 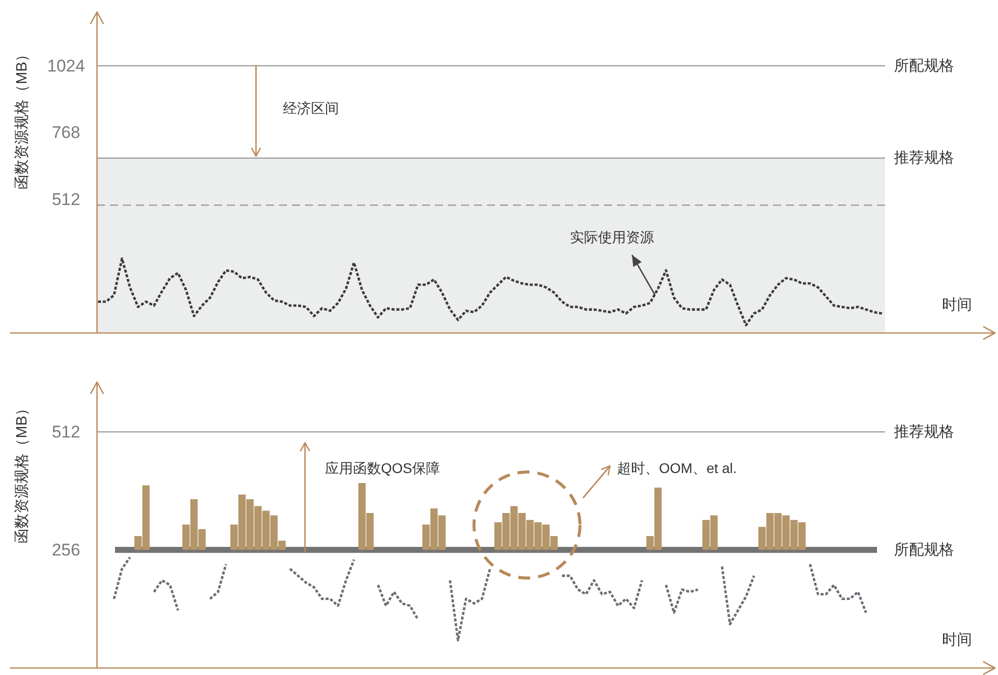 I want to click on y-tick-label: 256, so click(x=66, y=550).